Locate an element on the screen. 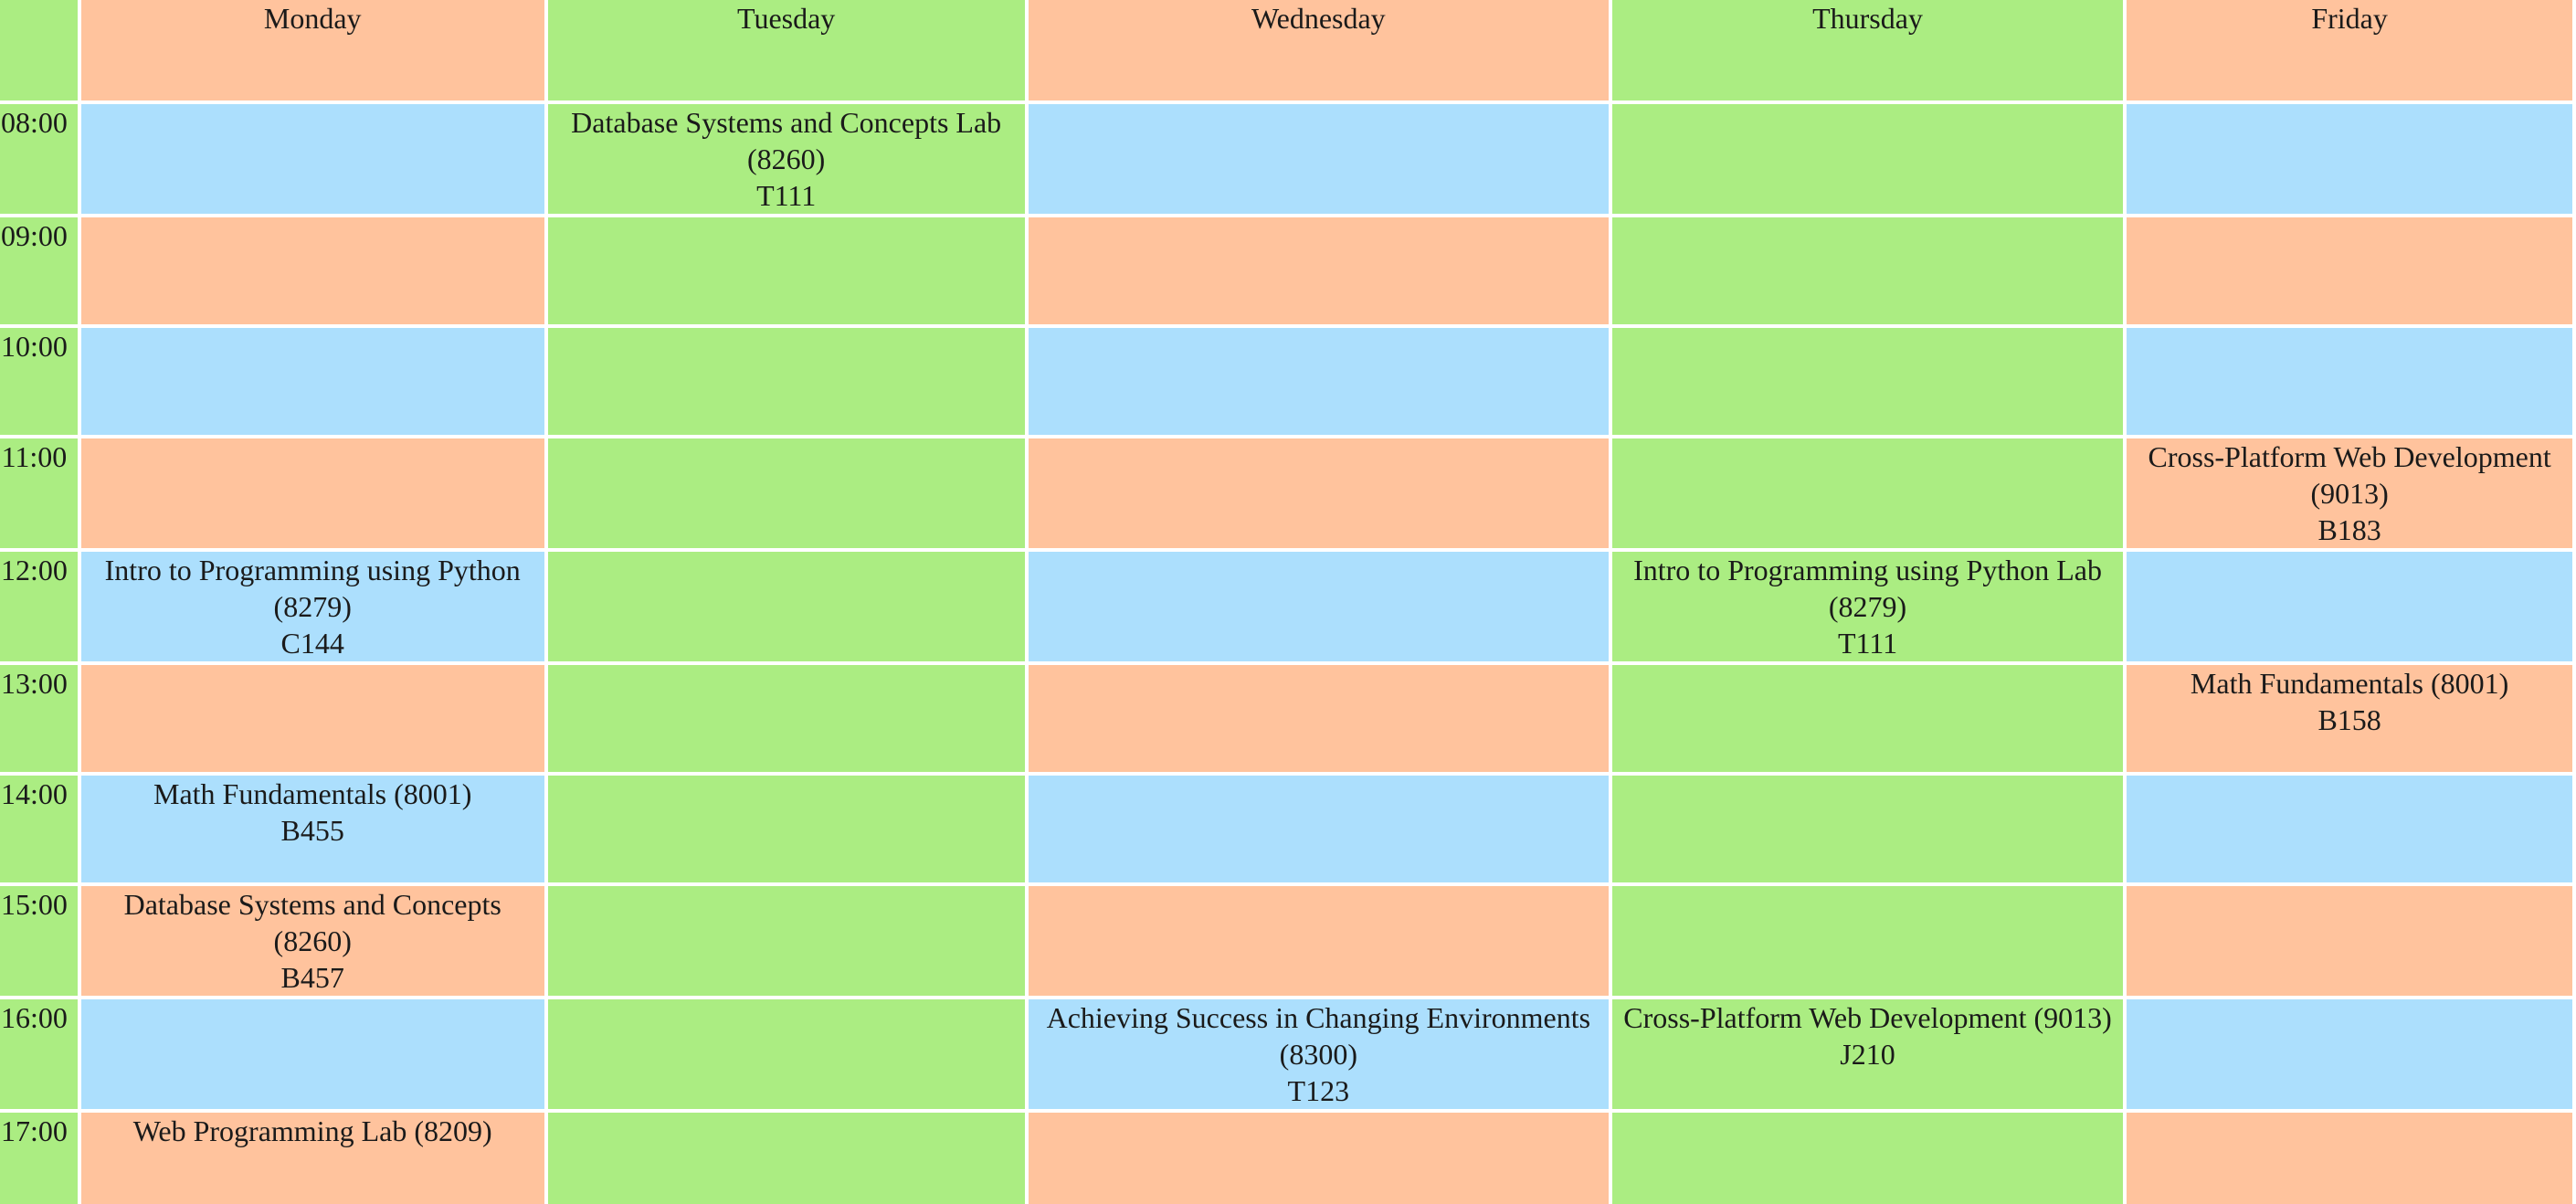 The image size is (2576, 1204). course-entry: Database Systems and Concepts (8260) B457 is located at coordinates (312, 941).